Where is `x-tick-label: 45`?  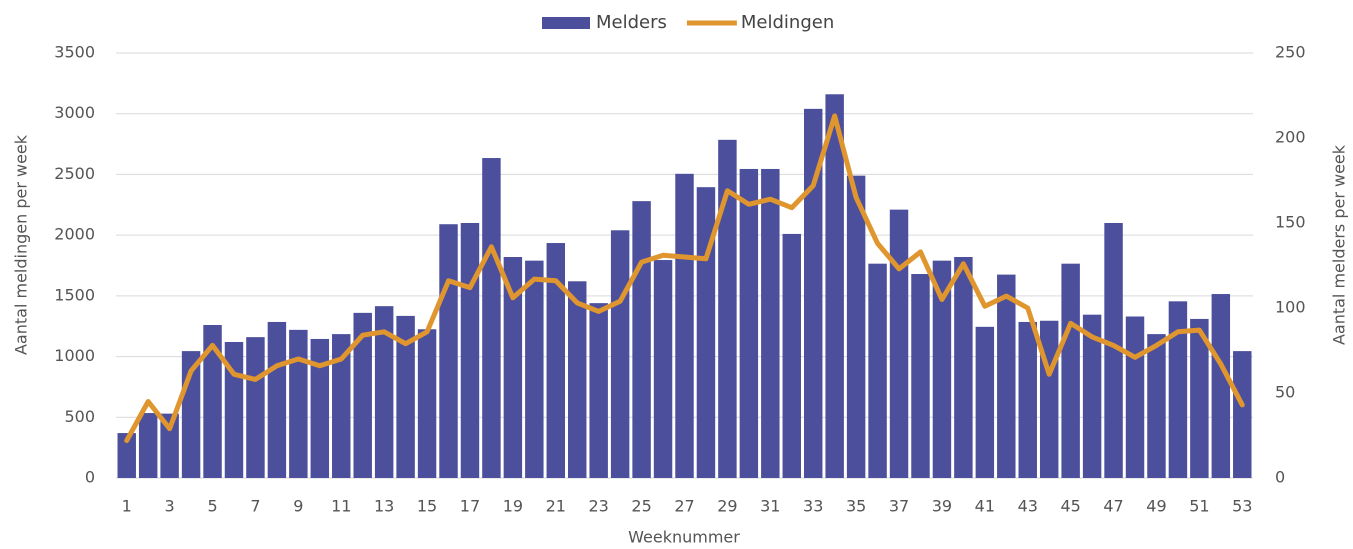 x-tick-label: 45 is located at coordinates (1070, 506).